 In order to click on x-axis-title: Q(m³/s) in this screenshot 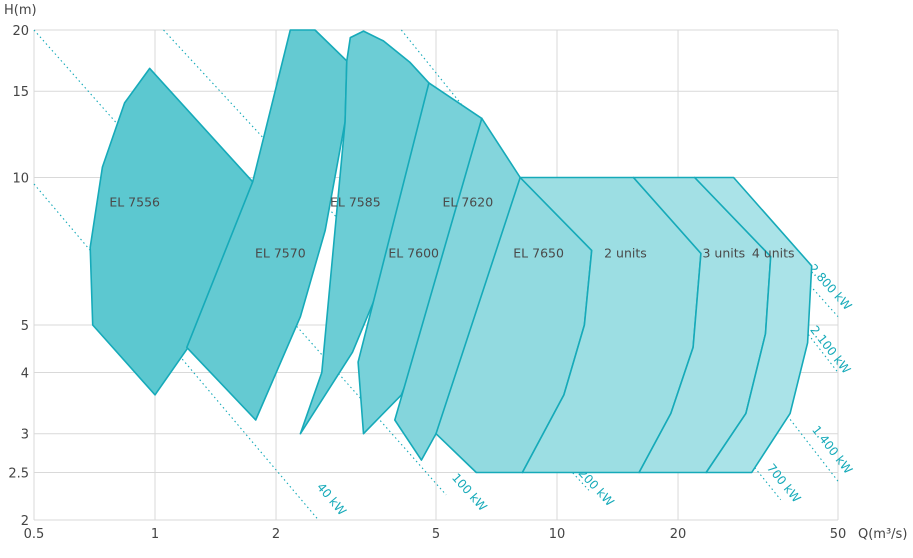, I will do `click(882, 534)`.